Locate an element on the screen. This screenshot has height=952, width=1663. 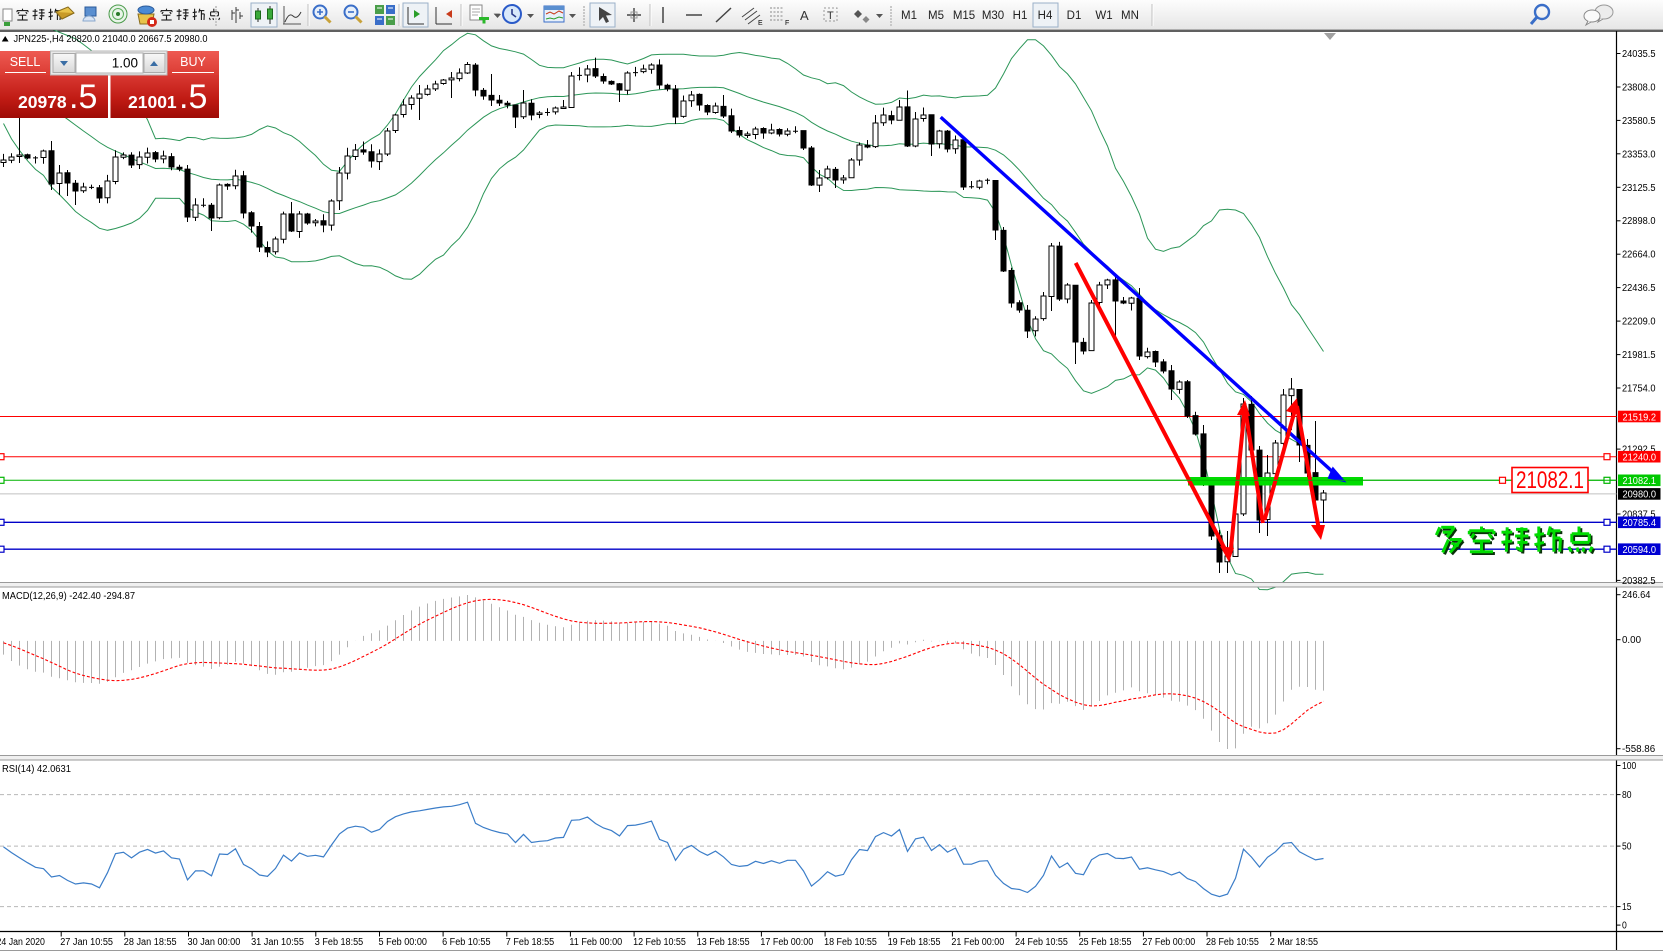
svg-text: 2 Mar 18:55 is located at coordinates (1294, 942).